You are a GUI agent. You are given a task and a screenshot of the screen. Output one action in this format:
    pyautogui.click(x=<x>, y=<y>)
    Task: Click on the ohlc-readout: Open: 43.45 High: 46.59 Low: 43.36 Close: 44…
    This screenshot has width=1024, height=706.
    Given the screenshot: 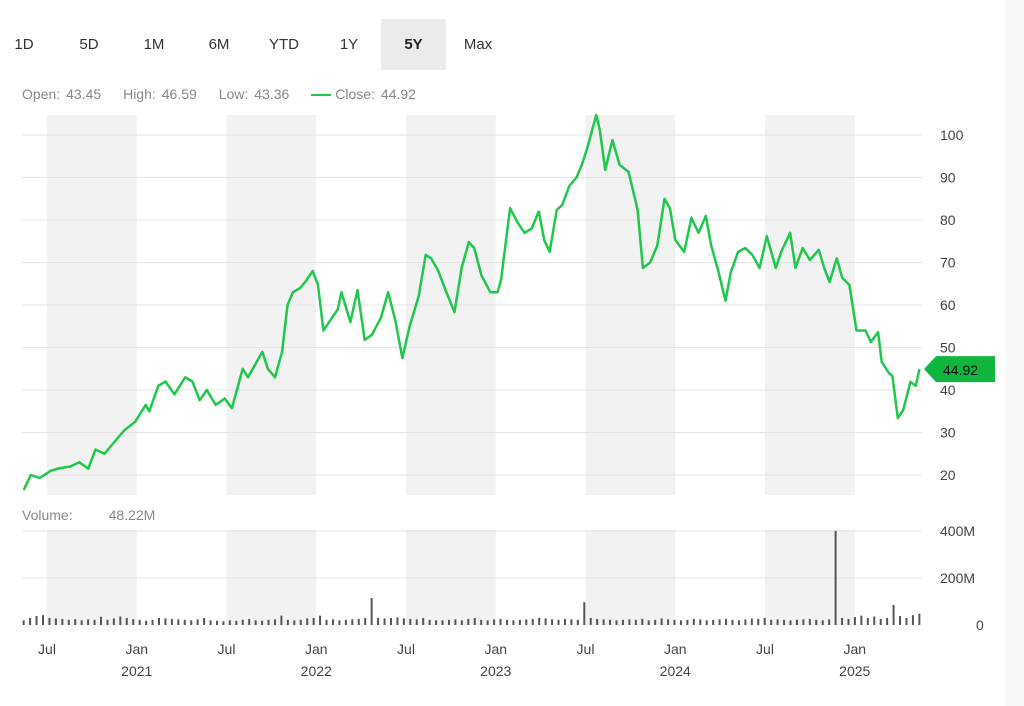 What is the action you would take?
    pyautogui.click(x=222, y=94)
    